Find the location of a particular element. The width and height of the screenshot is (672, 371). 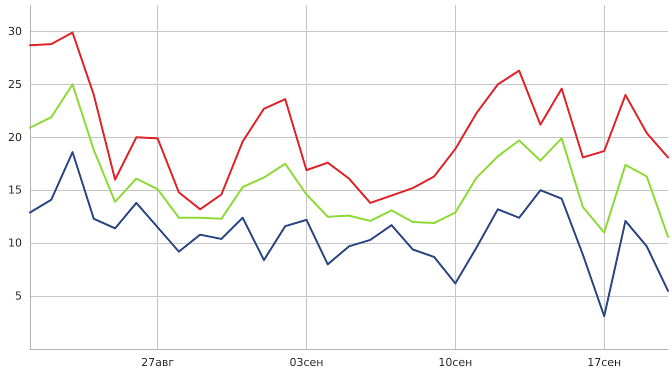

y-tick-label: 10 is located at coordinates (15, 243).